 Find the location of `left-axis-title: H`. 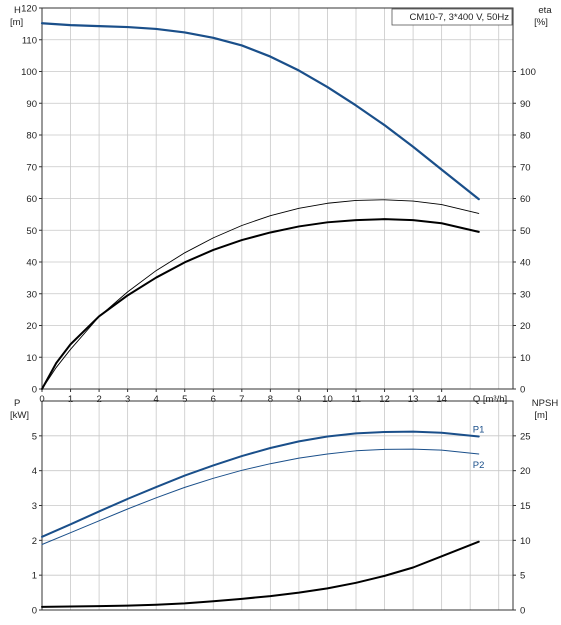

left-axis-title: H is located at coordinates (17, 10).